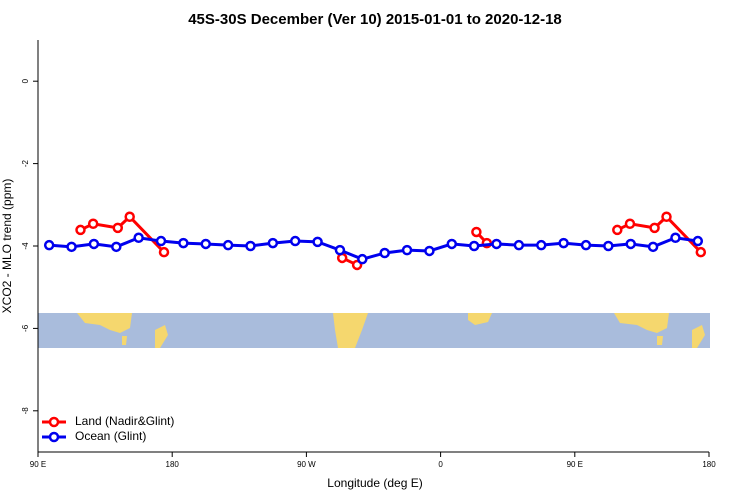 The width and height of the screenshot is (750, 500). I want to click on y-tick-label: -4, so click(25, 246).